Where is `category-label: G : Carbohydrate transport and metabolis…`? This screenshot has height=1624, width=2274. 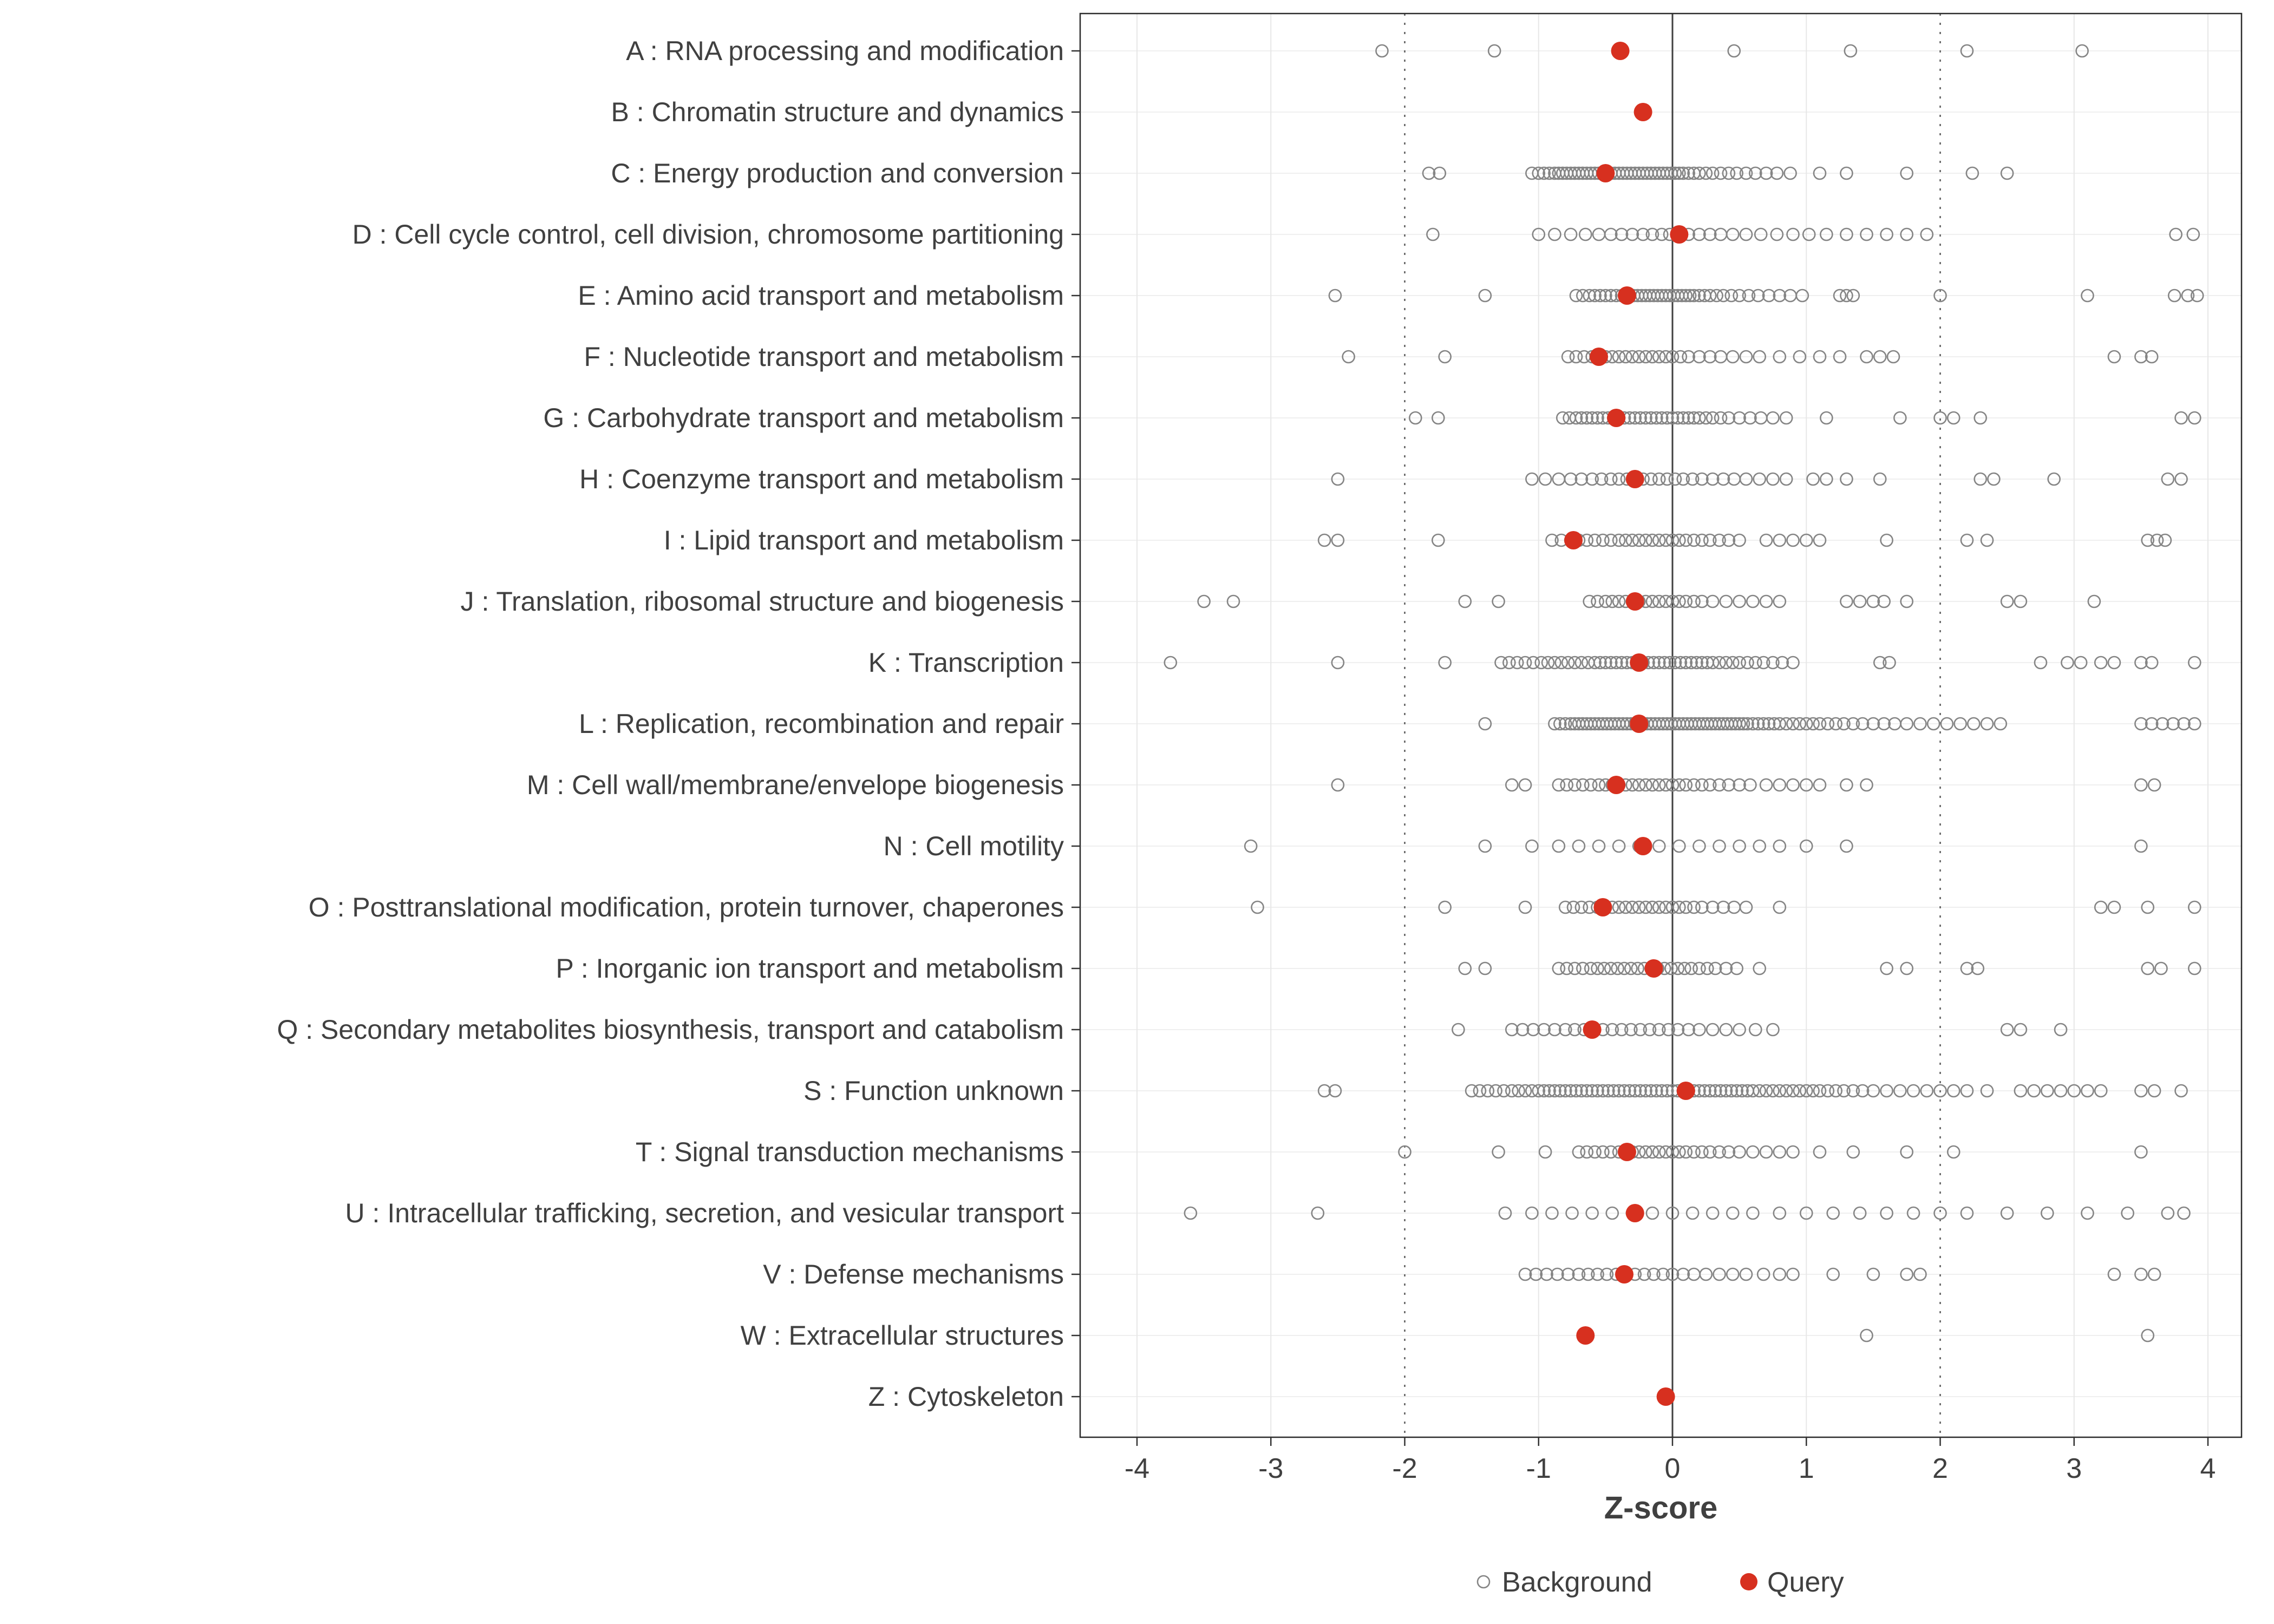
category-label: G : Carbohydrate transport and metabolis… is located at coordinates (804, 418).